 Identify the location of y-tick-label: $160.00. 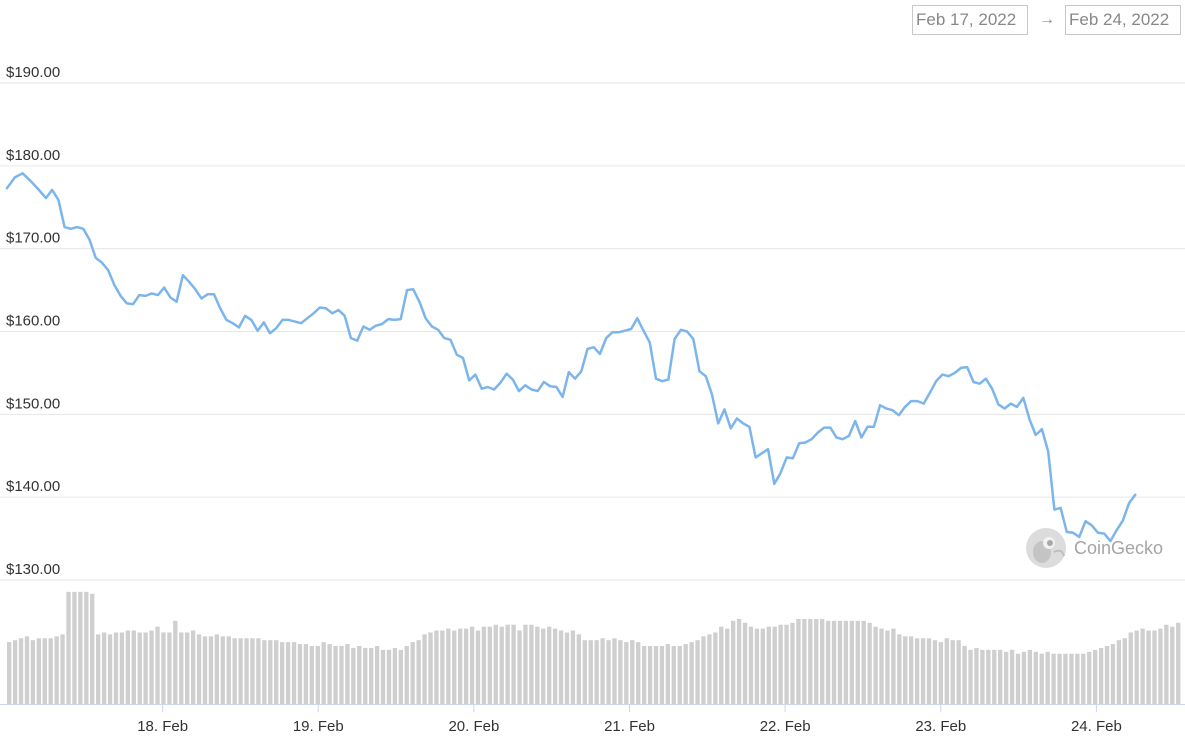
(33, 321).